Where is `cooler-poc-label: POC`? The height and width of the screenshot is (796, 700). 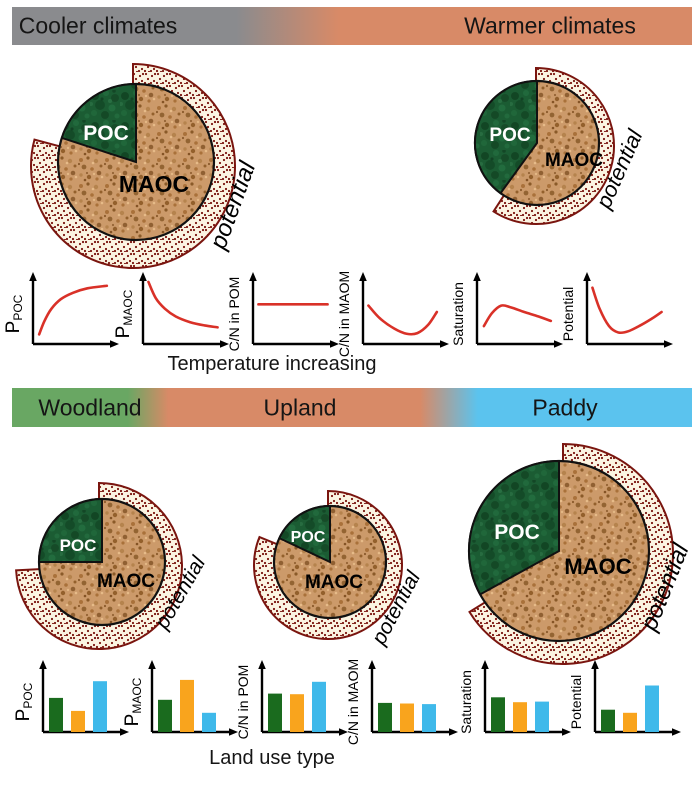 cooler-poc-label: POC is located at coordinates (106, 133).